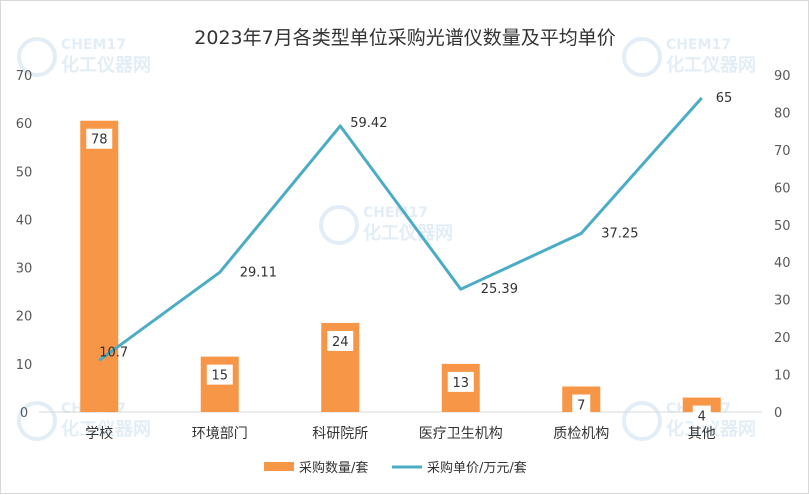 Image resolution: width=809 pixels, height=495 pixels. I want to click on line-data-label: 65, so click(724, 98).